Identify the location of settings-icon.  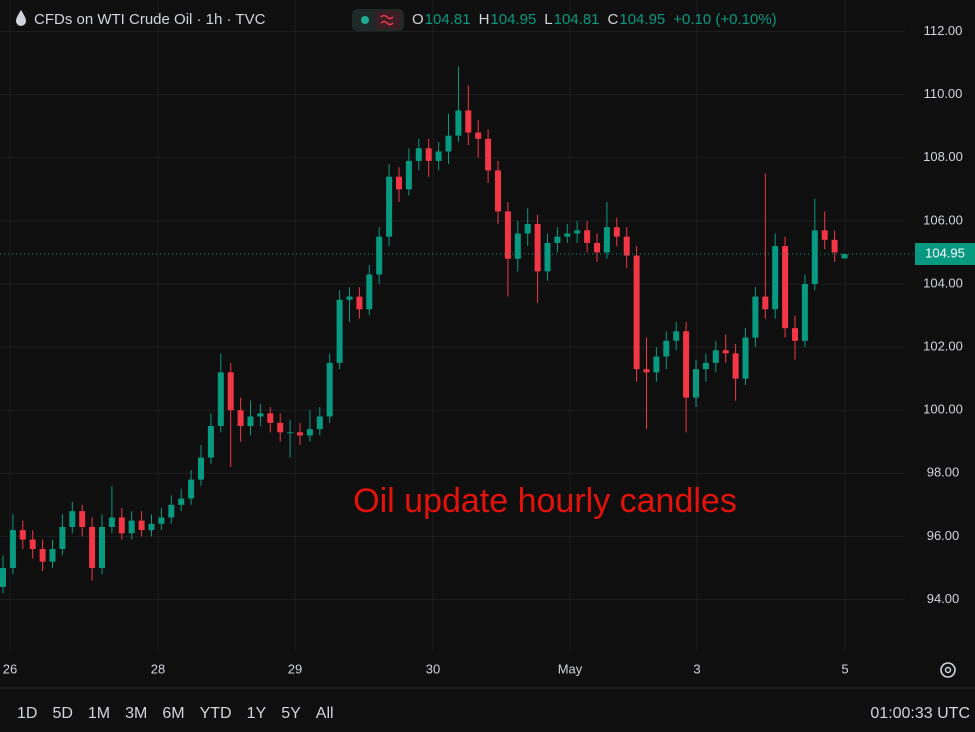
(948, 670).